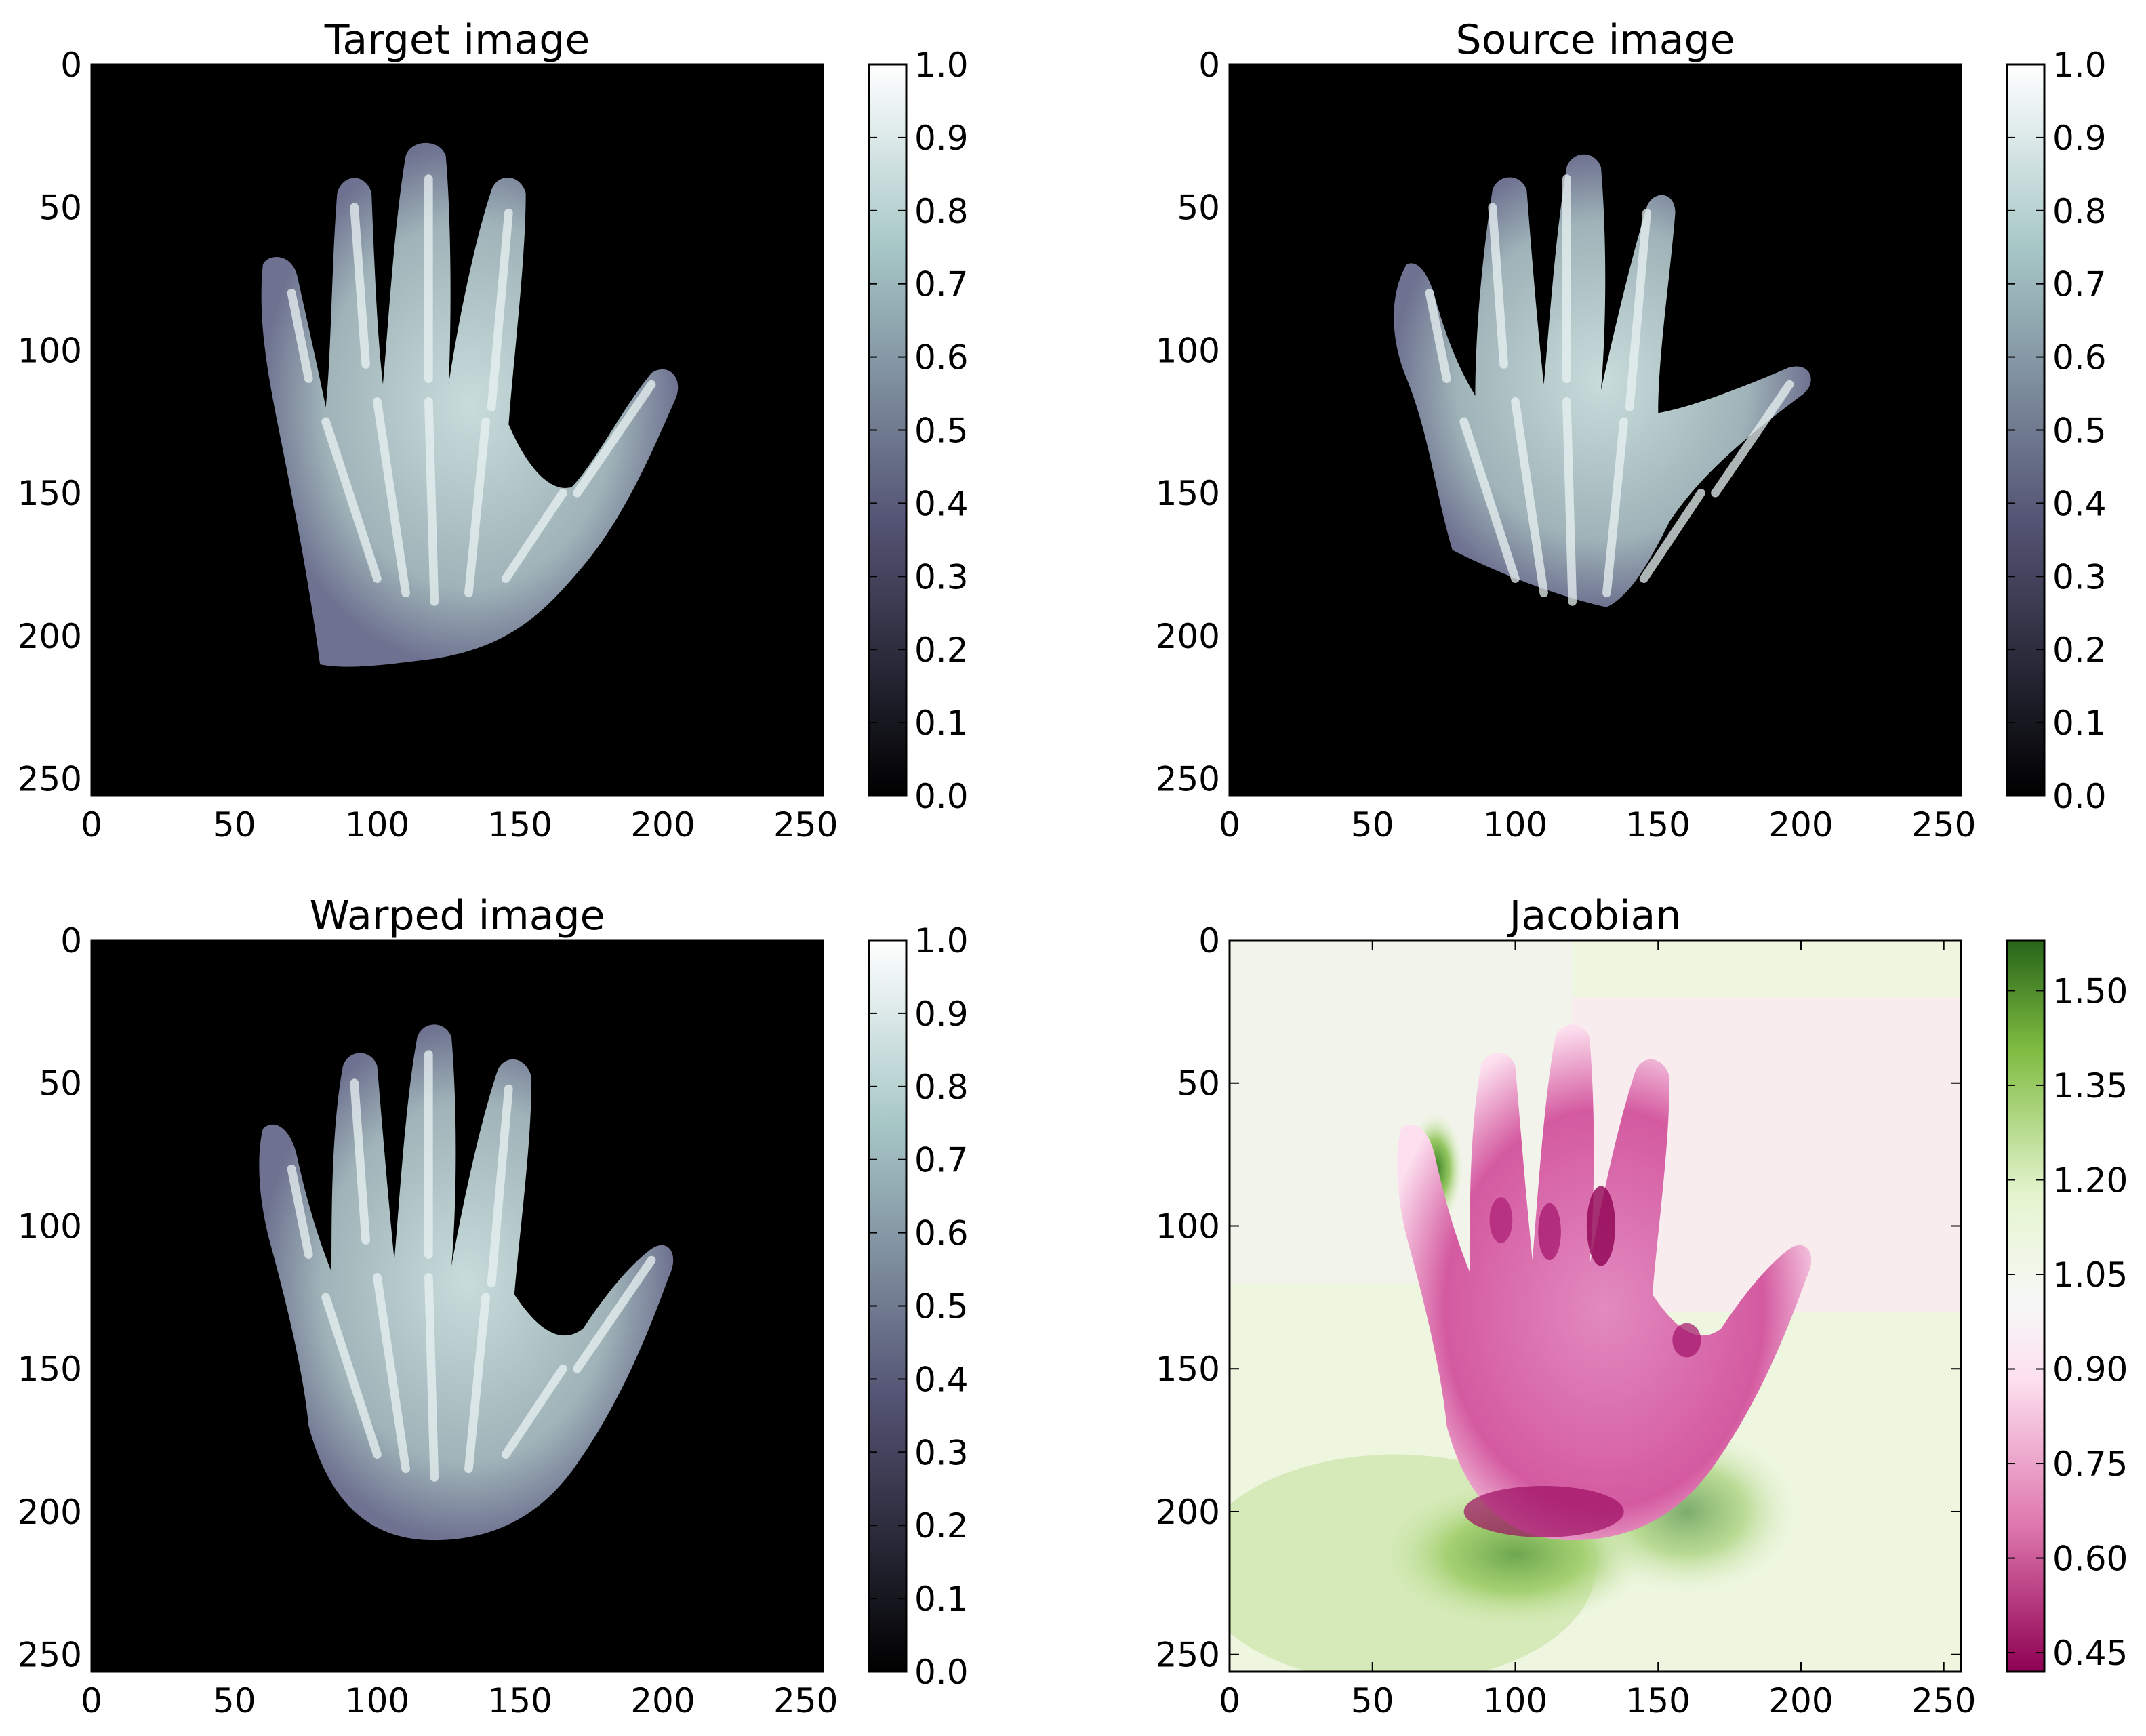  Describe the element at coordinates (2090, 1653) in the screenshot. I see `colorbar-tick-label: 0.45` at that location.